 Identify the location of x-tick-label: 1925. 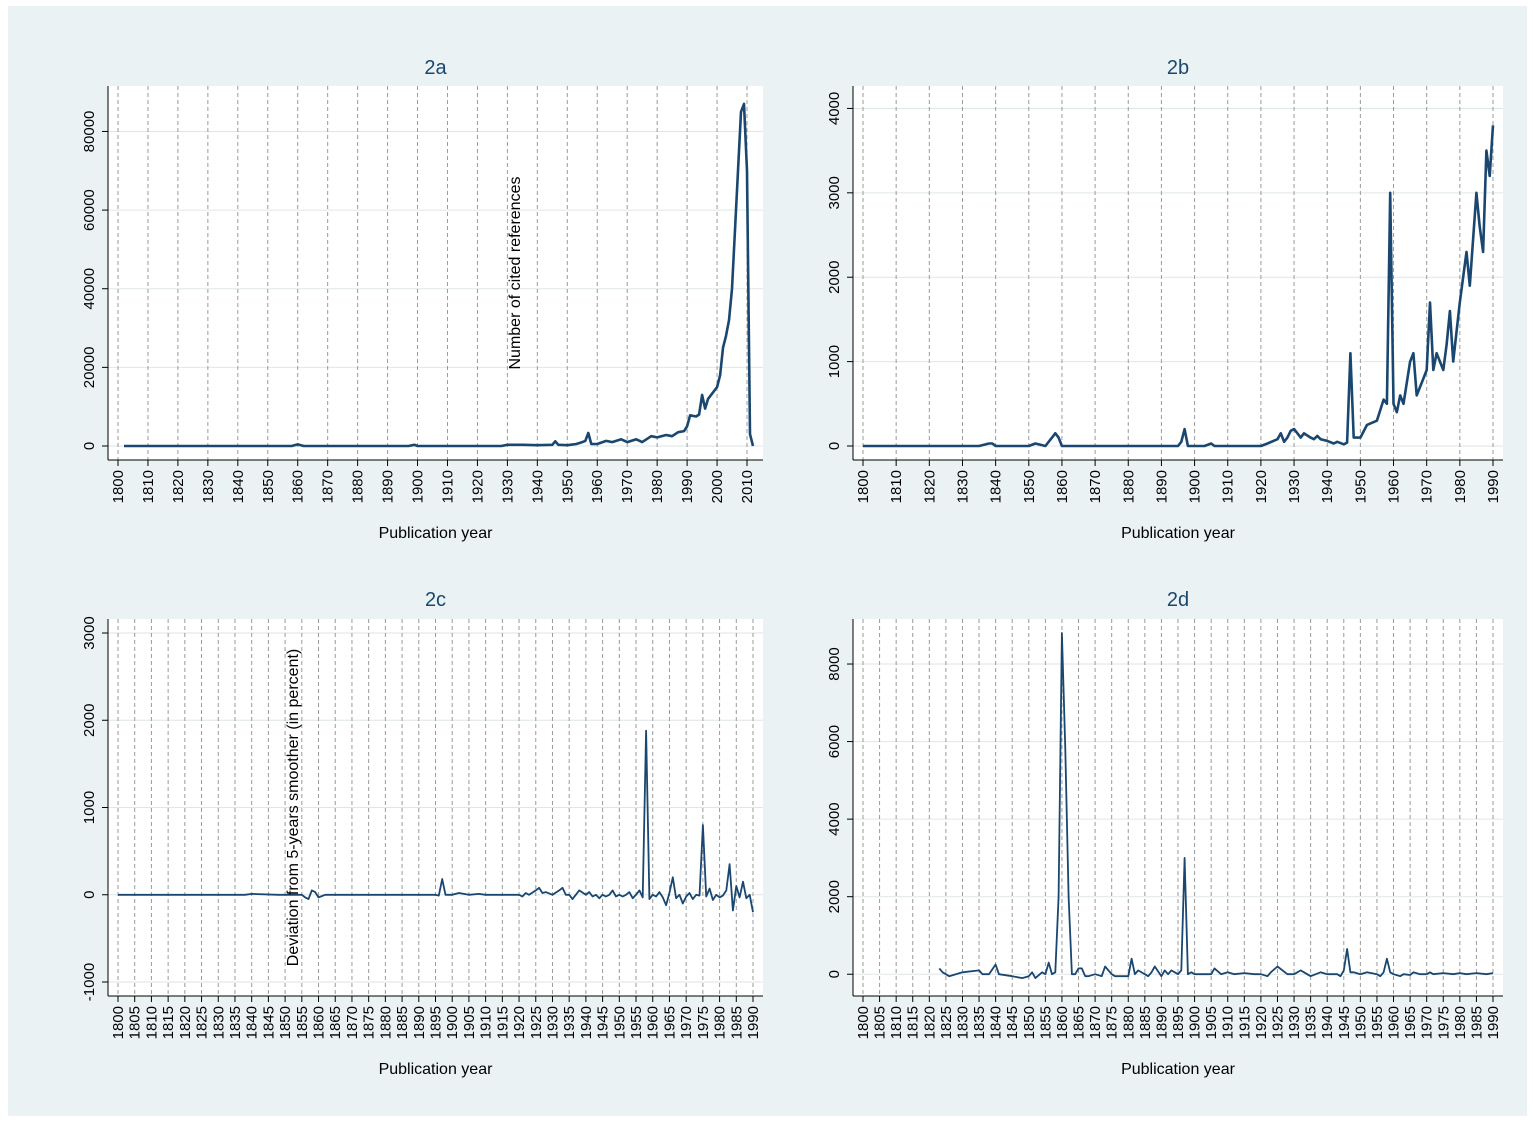
(536, 1022).